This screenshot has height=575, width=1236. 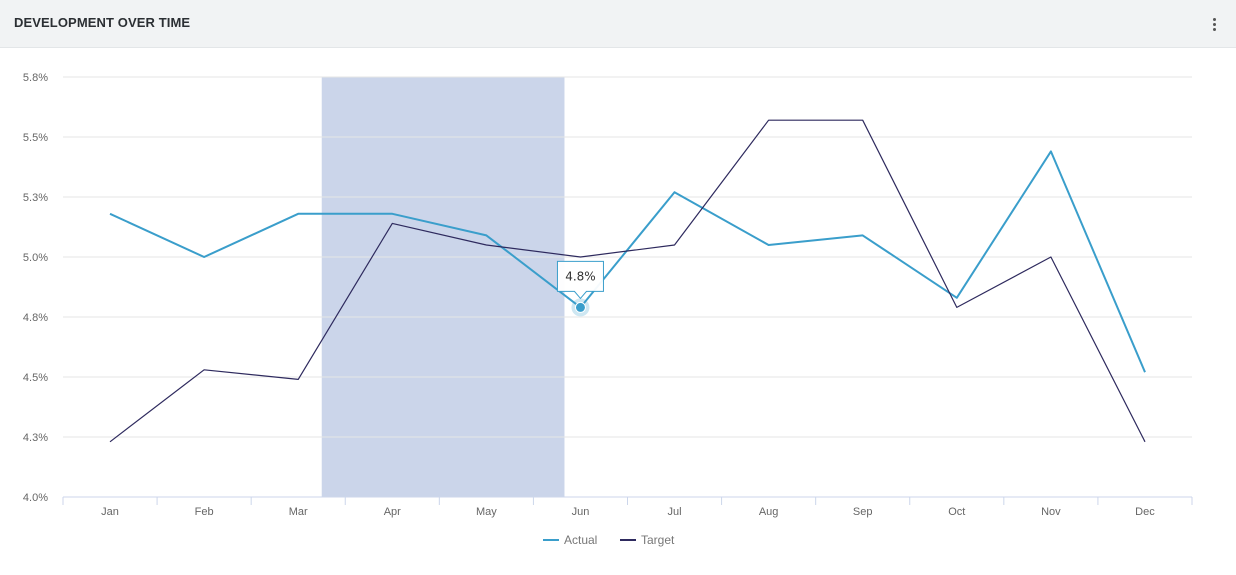 What do you see at coordinates (769, 512) in the screenshot?
I see `x-tick-label: Aug` at bounding box center [769, 512].